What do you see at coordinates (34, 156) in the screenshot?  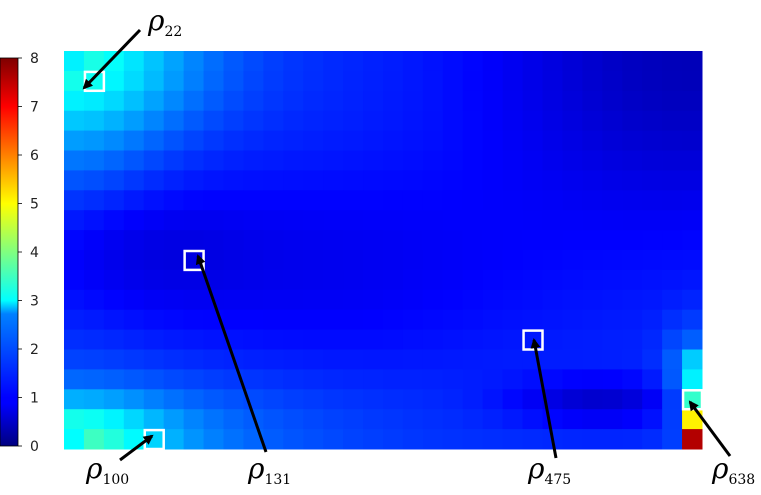 I see `colorbar-tick-label: 6` at bounding box center [34, 156].